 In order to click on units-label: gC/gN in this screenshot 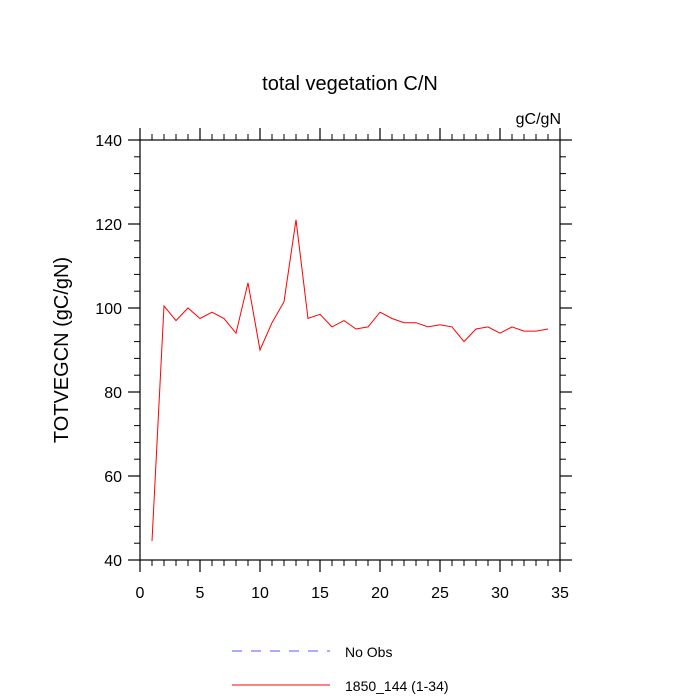, I will do `click(538, 119)`.